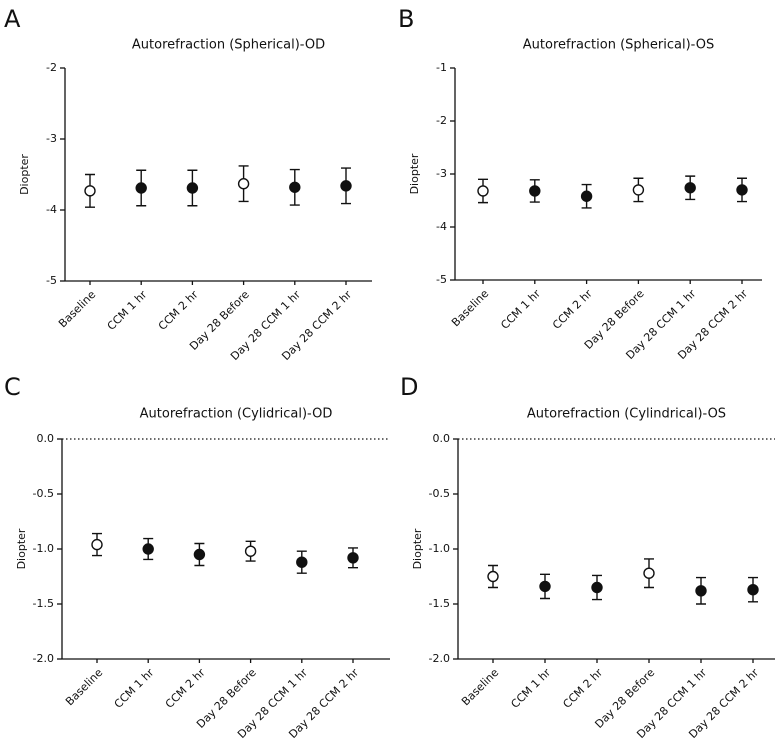 The image size is (782, 747). I want to click on panel-letter: D, so click(409, 387).